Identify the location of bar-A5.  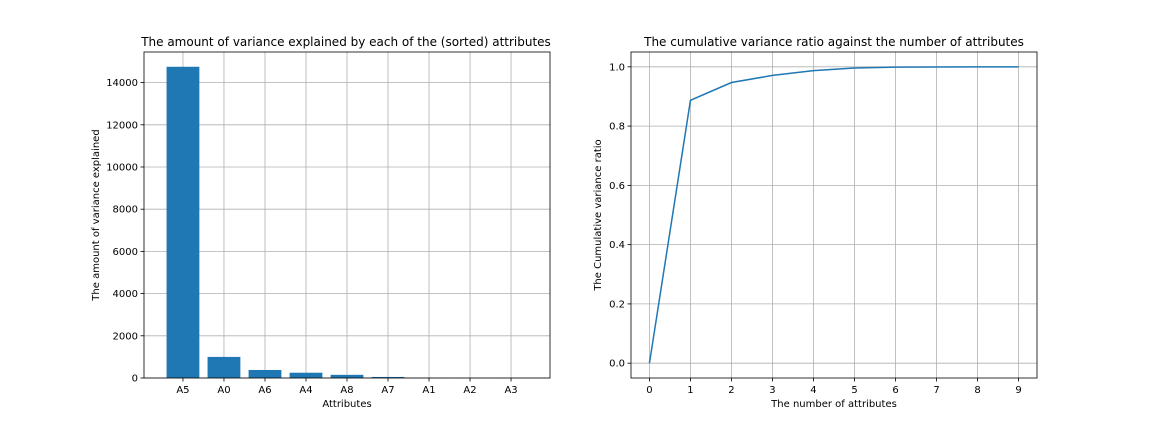
(183, 222).